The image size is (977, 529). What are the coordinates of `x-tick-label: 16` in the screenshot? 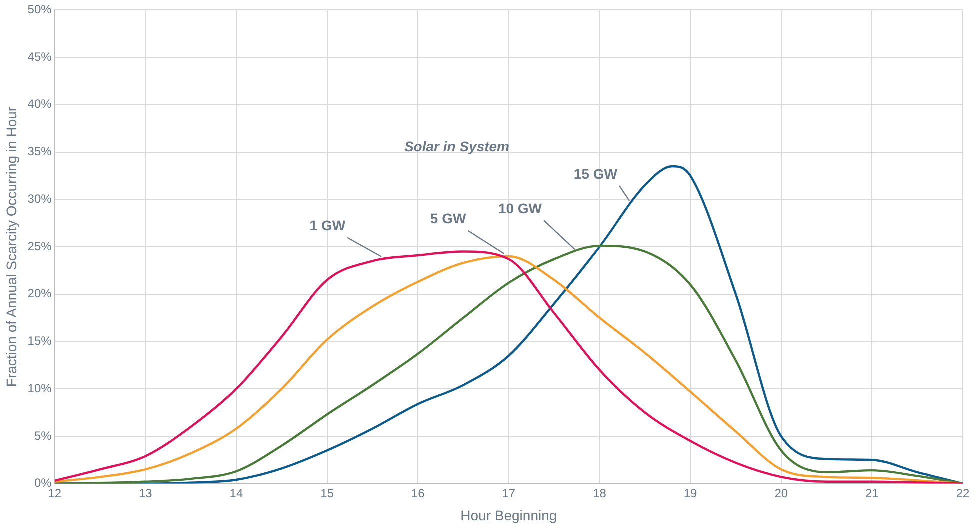 It's located at (418, 493).